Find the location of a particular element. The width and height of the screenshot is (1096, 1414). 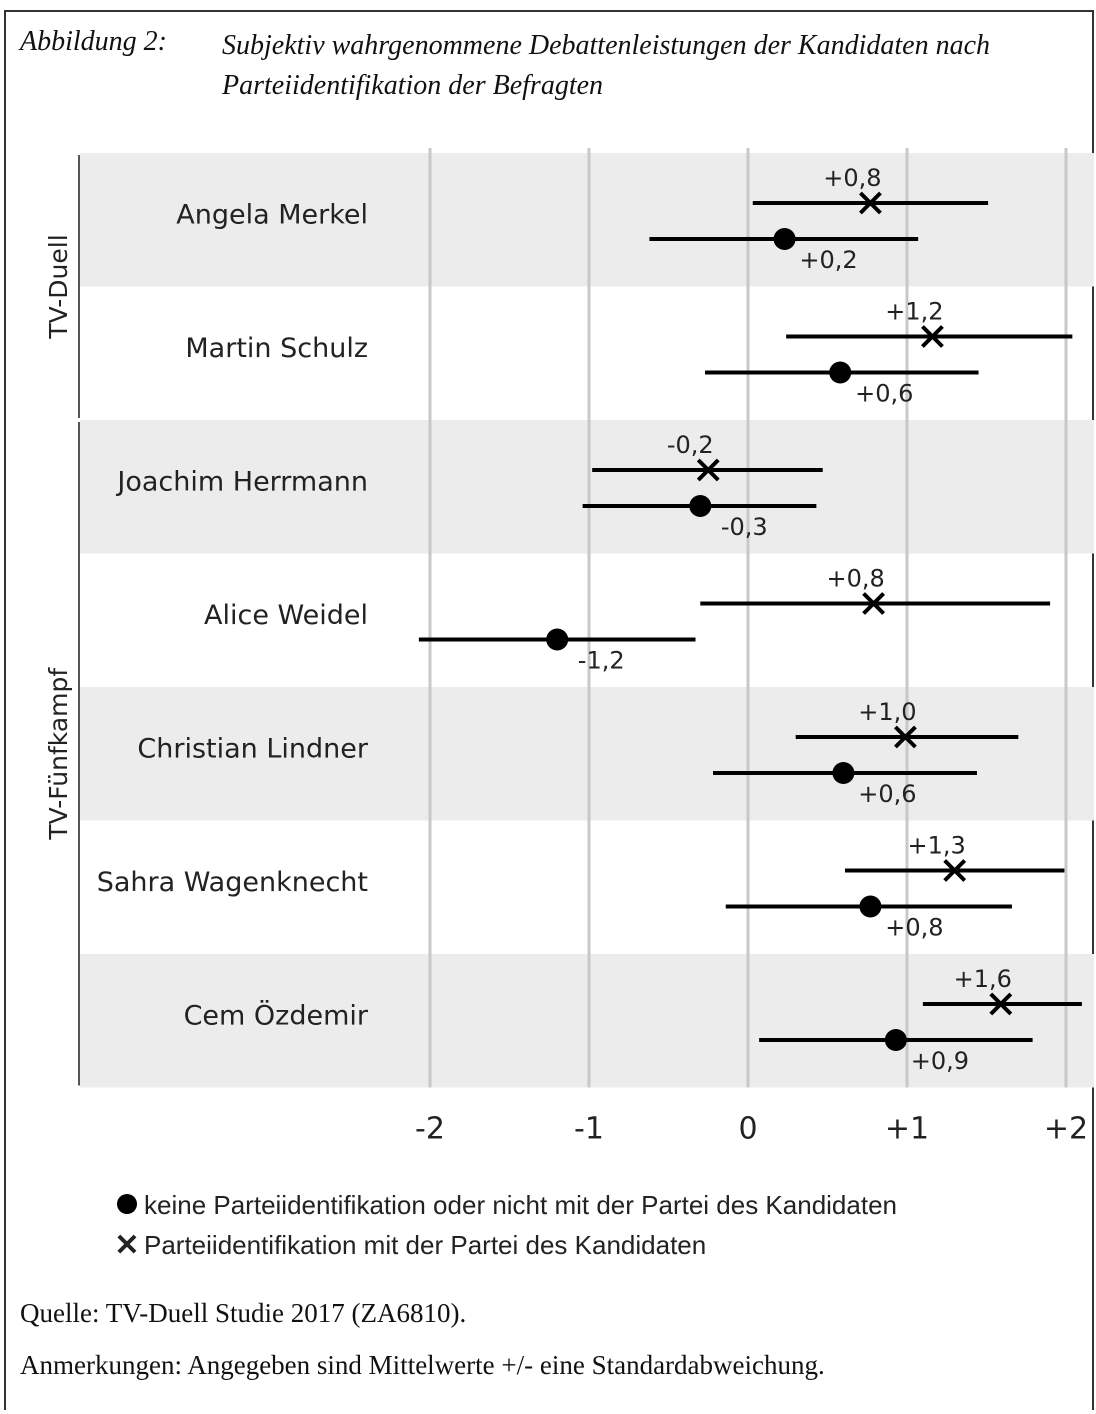

category-label: Martin Schulz is located at coordinates (276, 348).